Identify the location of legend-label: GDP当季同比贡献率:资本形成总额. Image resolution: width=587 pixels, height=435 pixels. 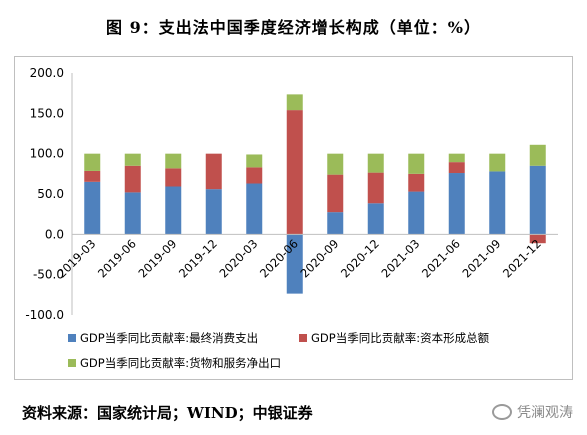
(400, 338).